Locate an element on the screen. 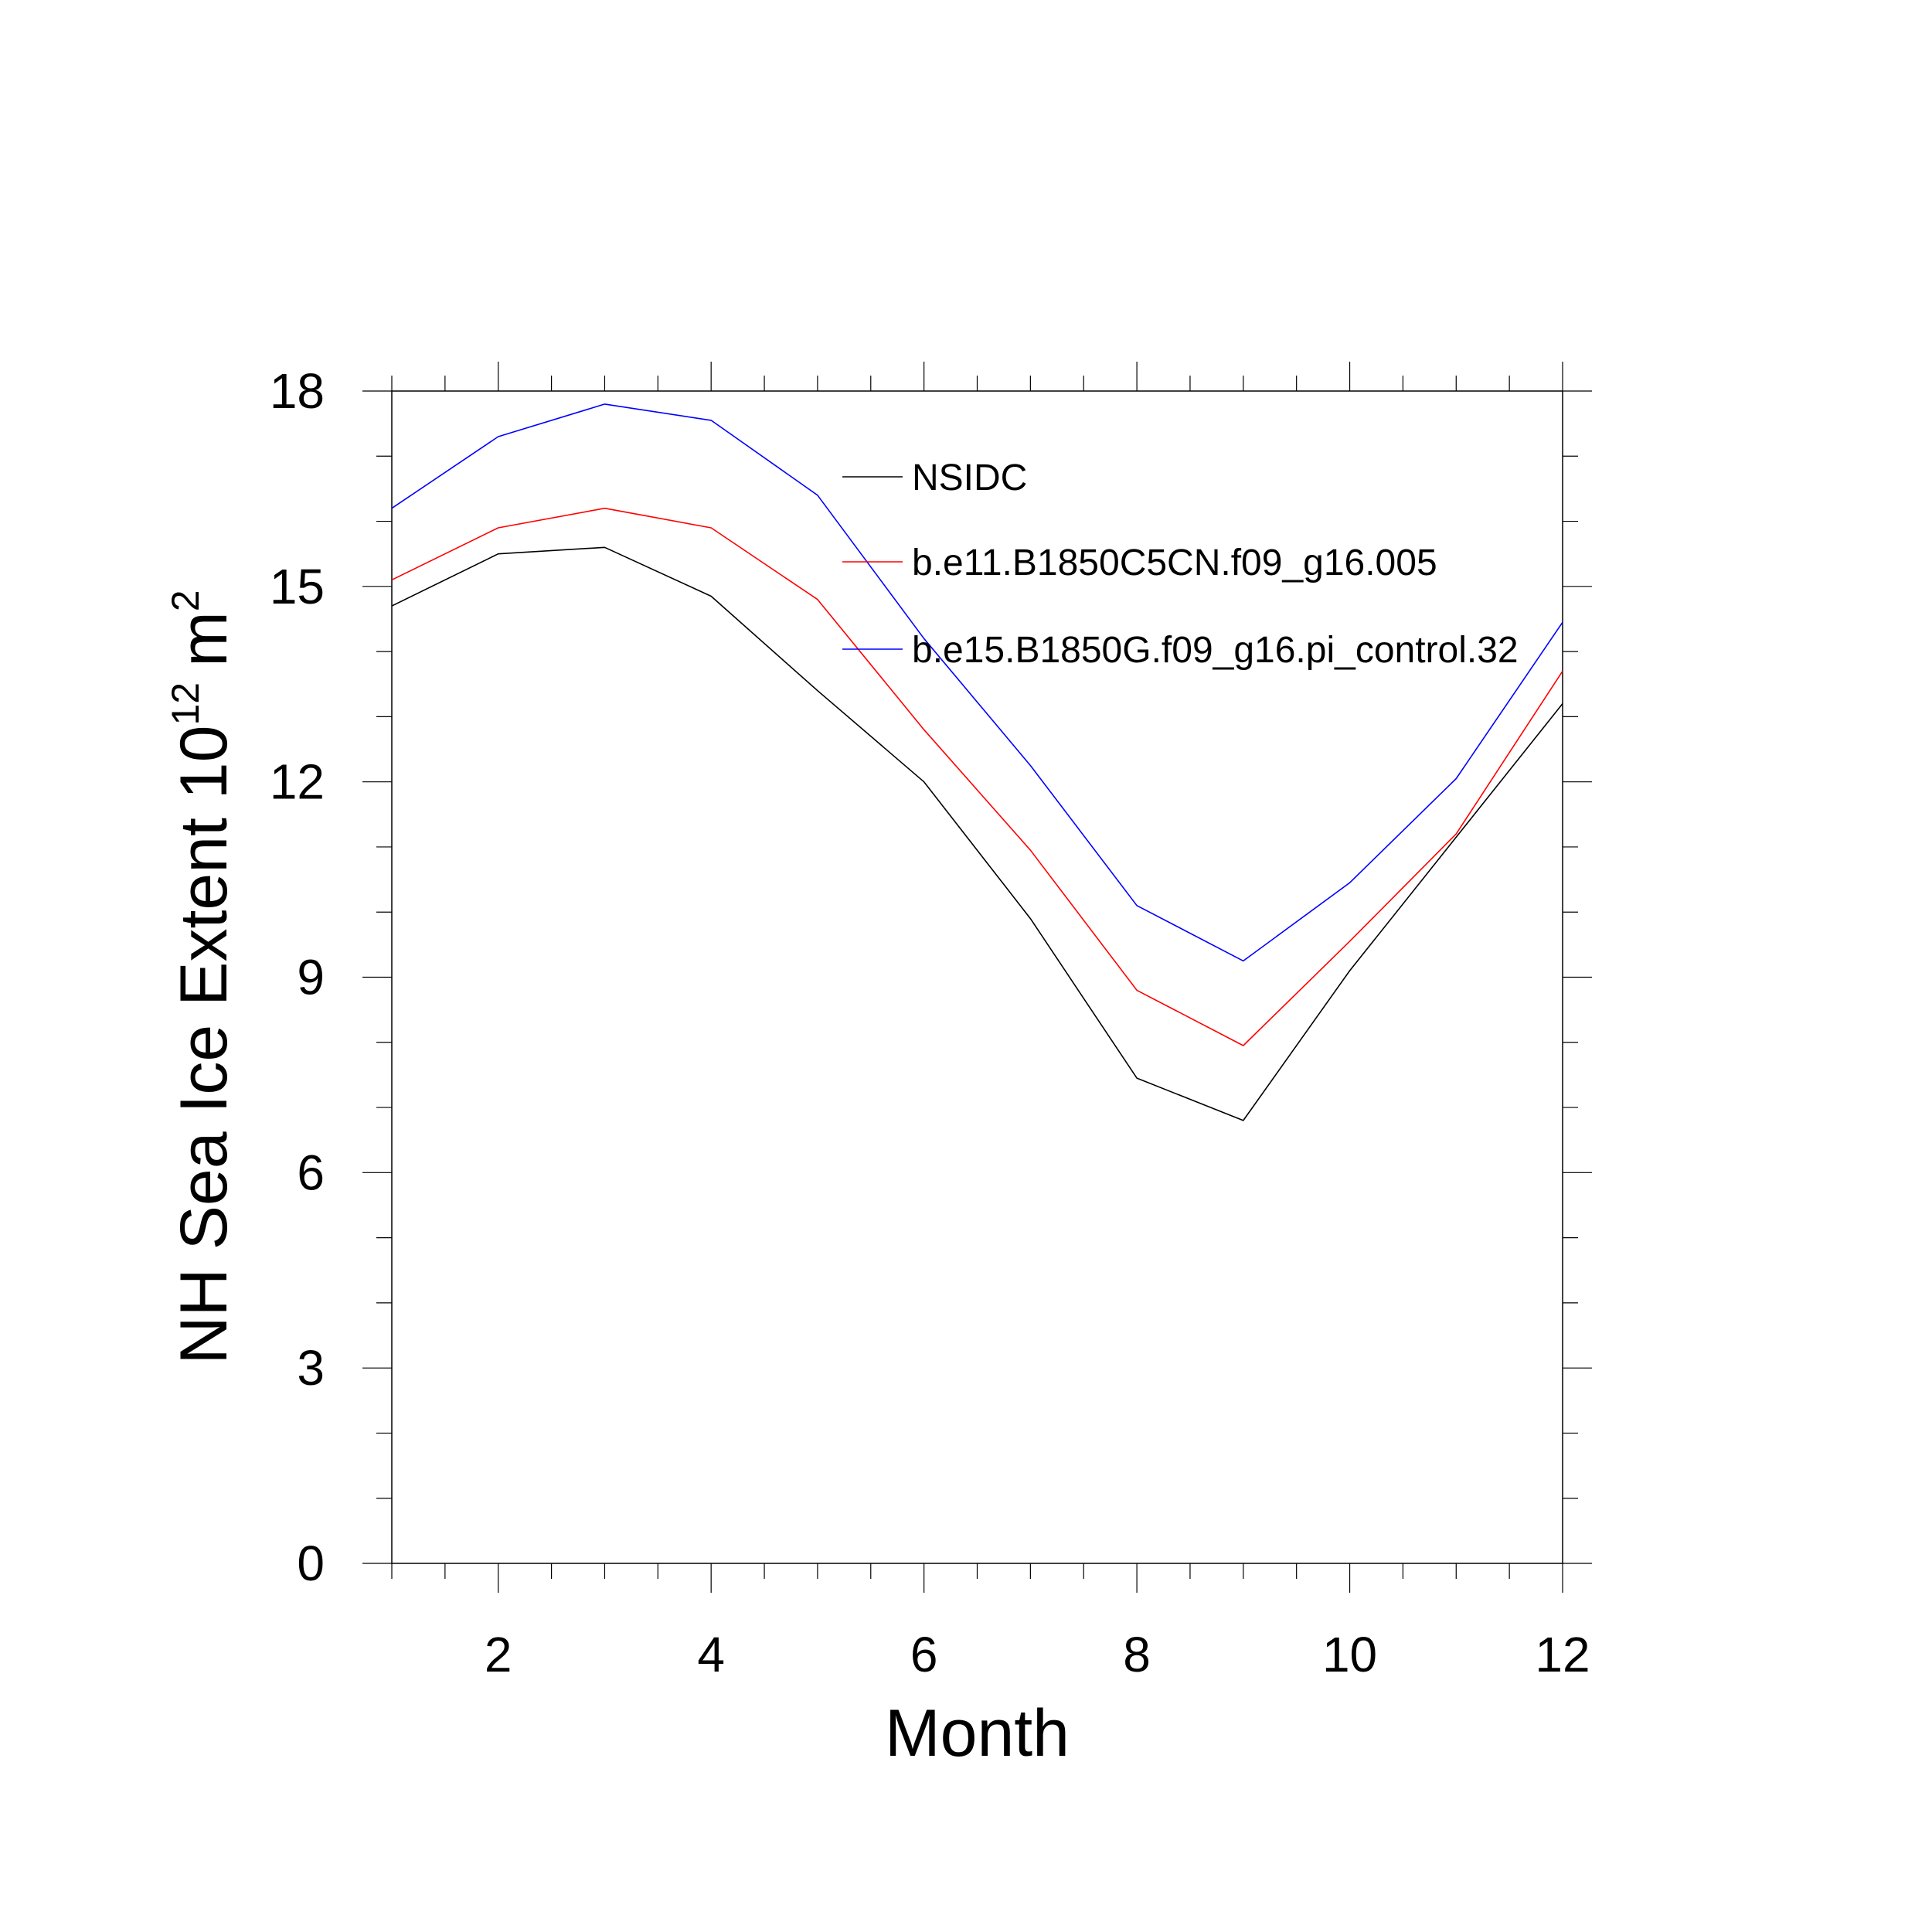 The image size is (1932, 1932). legend-label-1: NSIDC is located at coordinates (970, 478).